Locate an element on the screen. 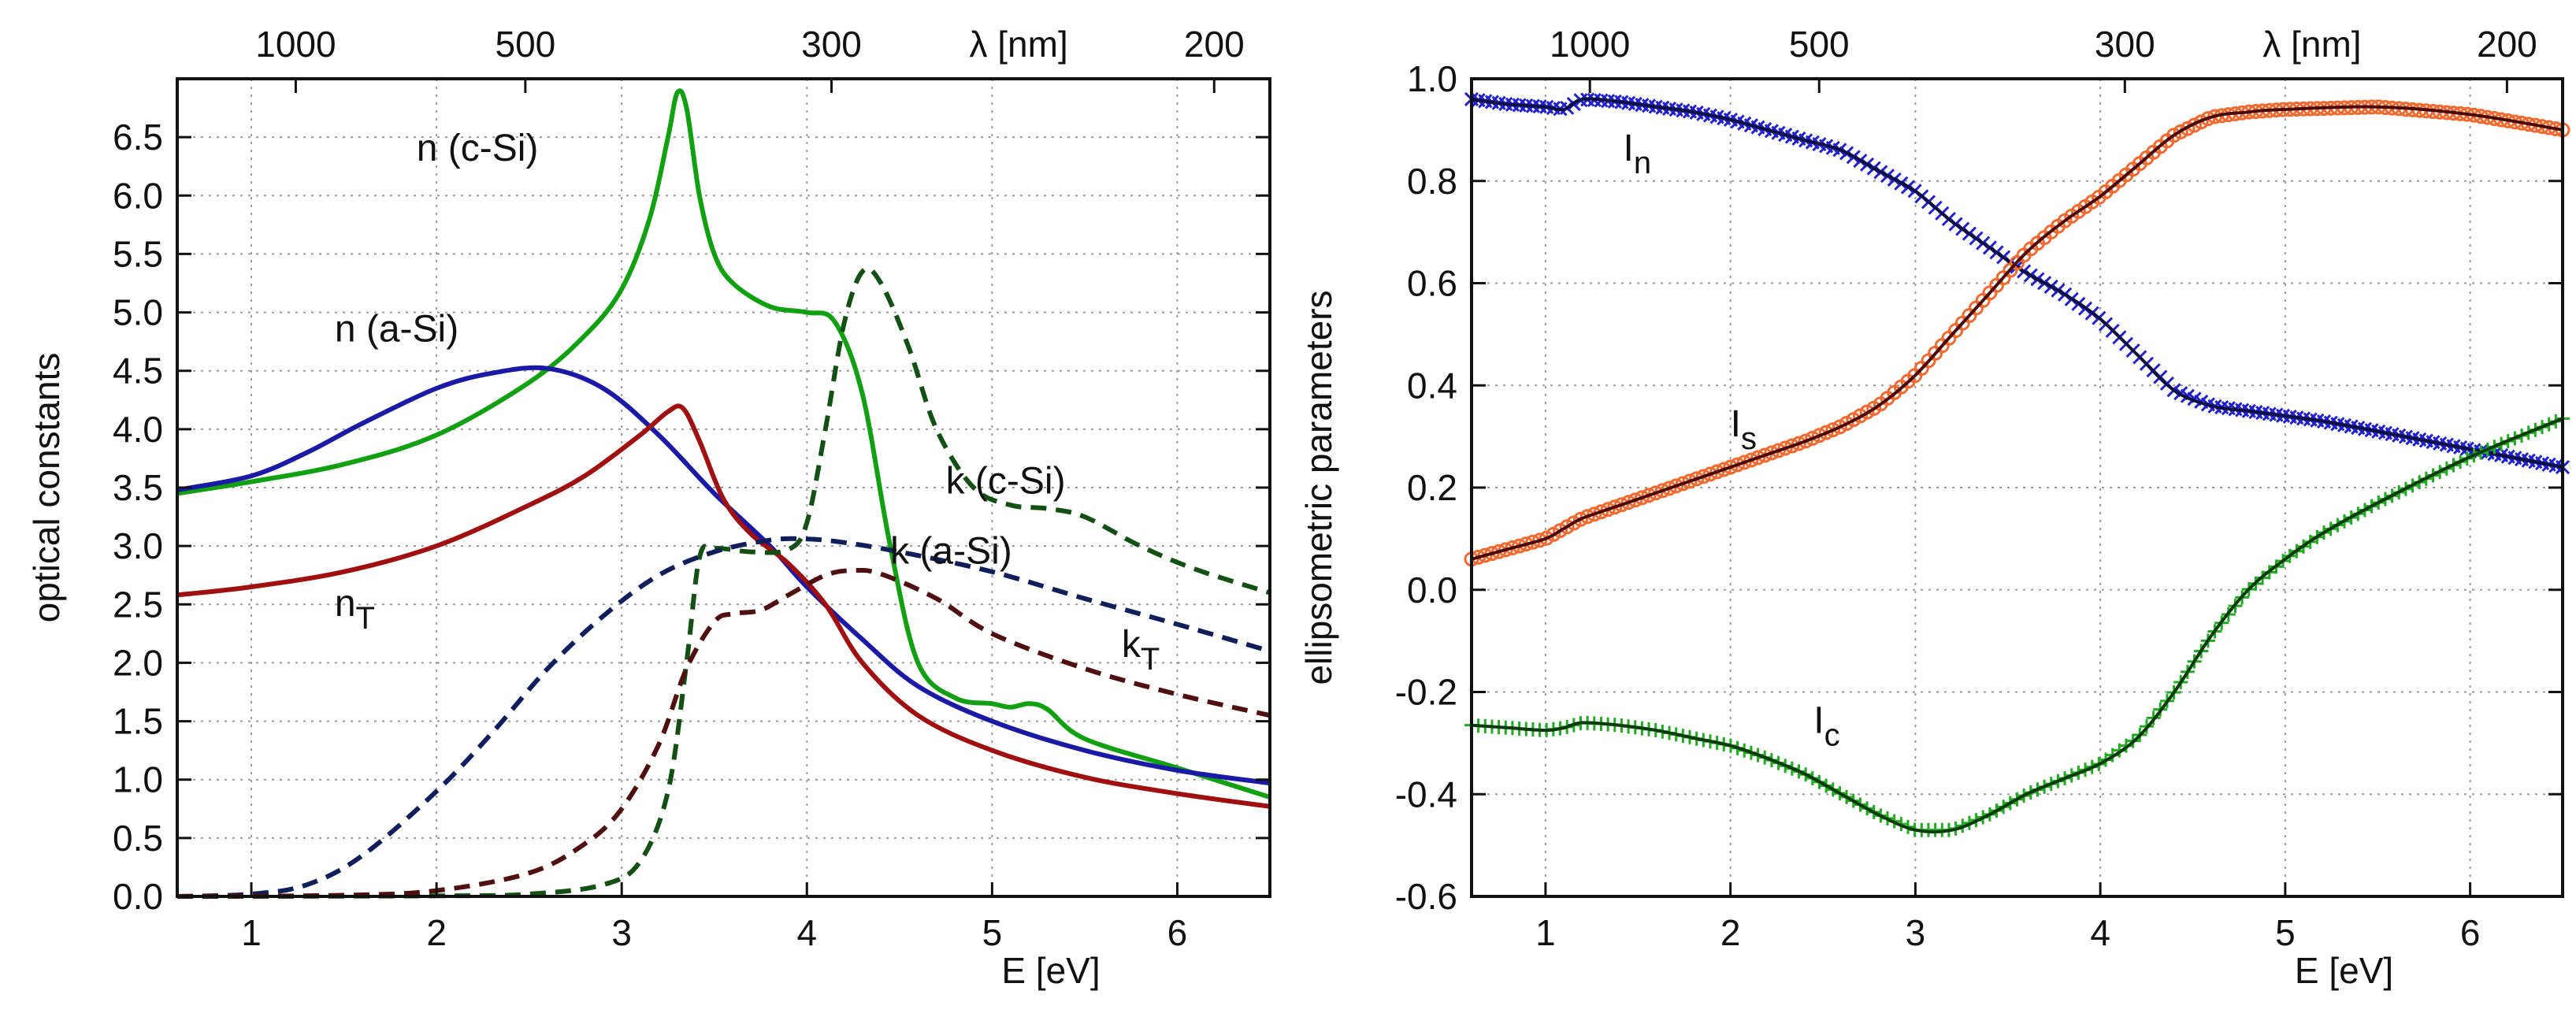 This screenshot has height=1013, width=2576. annotation-in: In is located at coordinates (1637, 154).